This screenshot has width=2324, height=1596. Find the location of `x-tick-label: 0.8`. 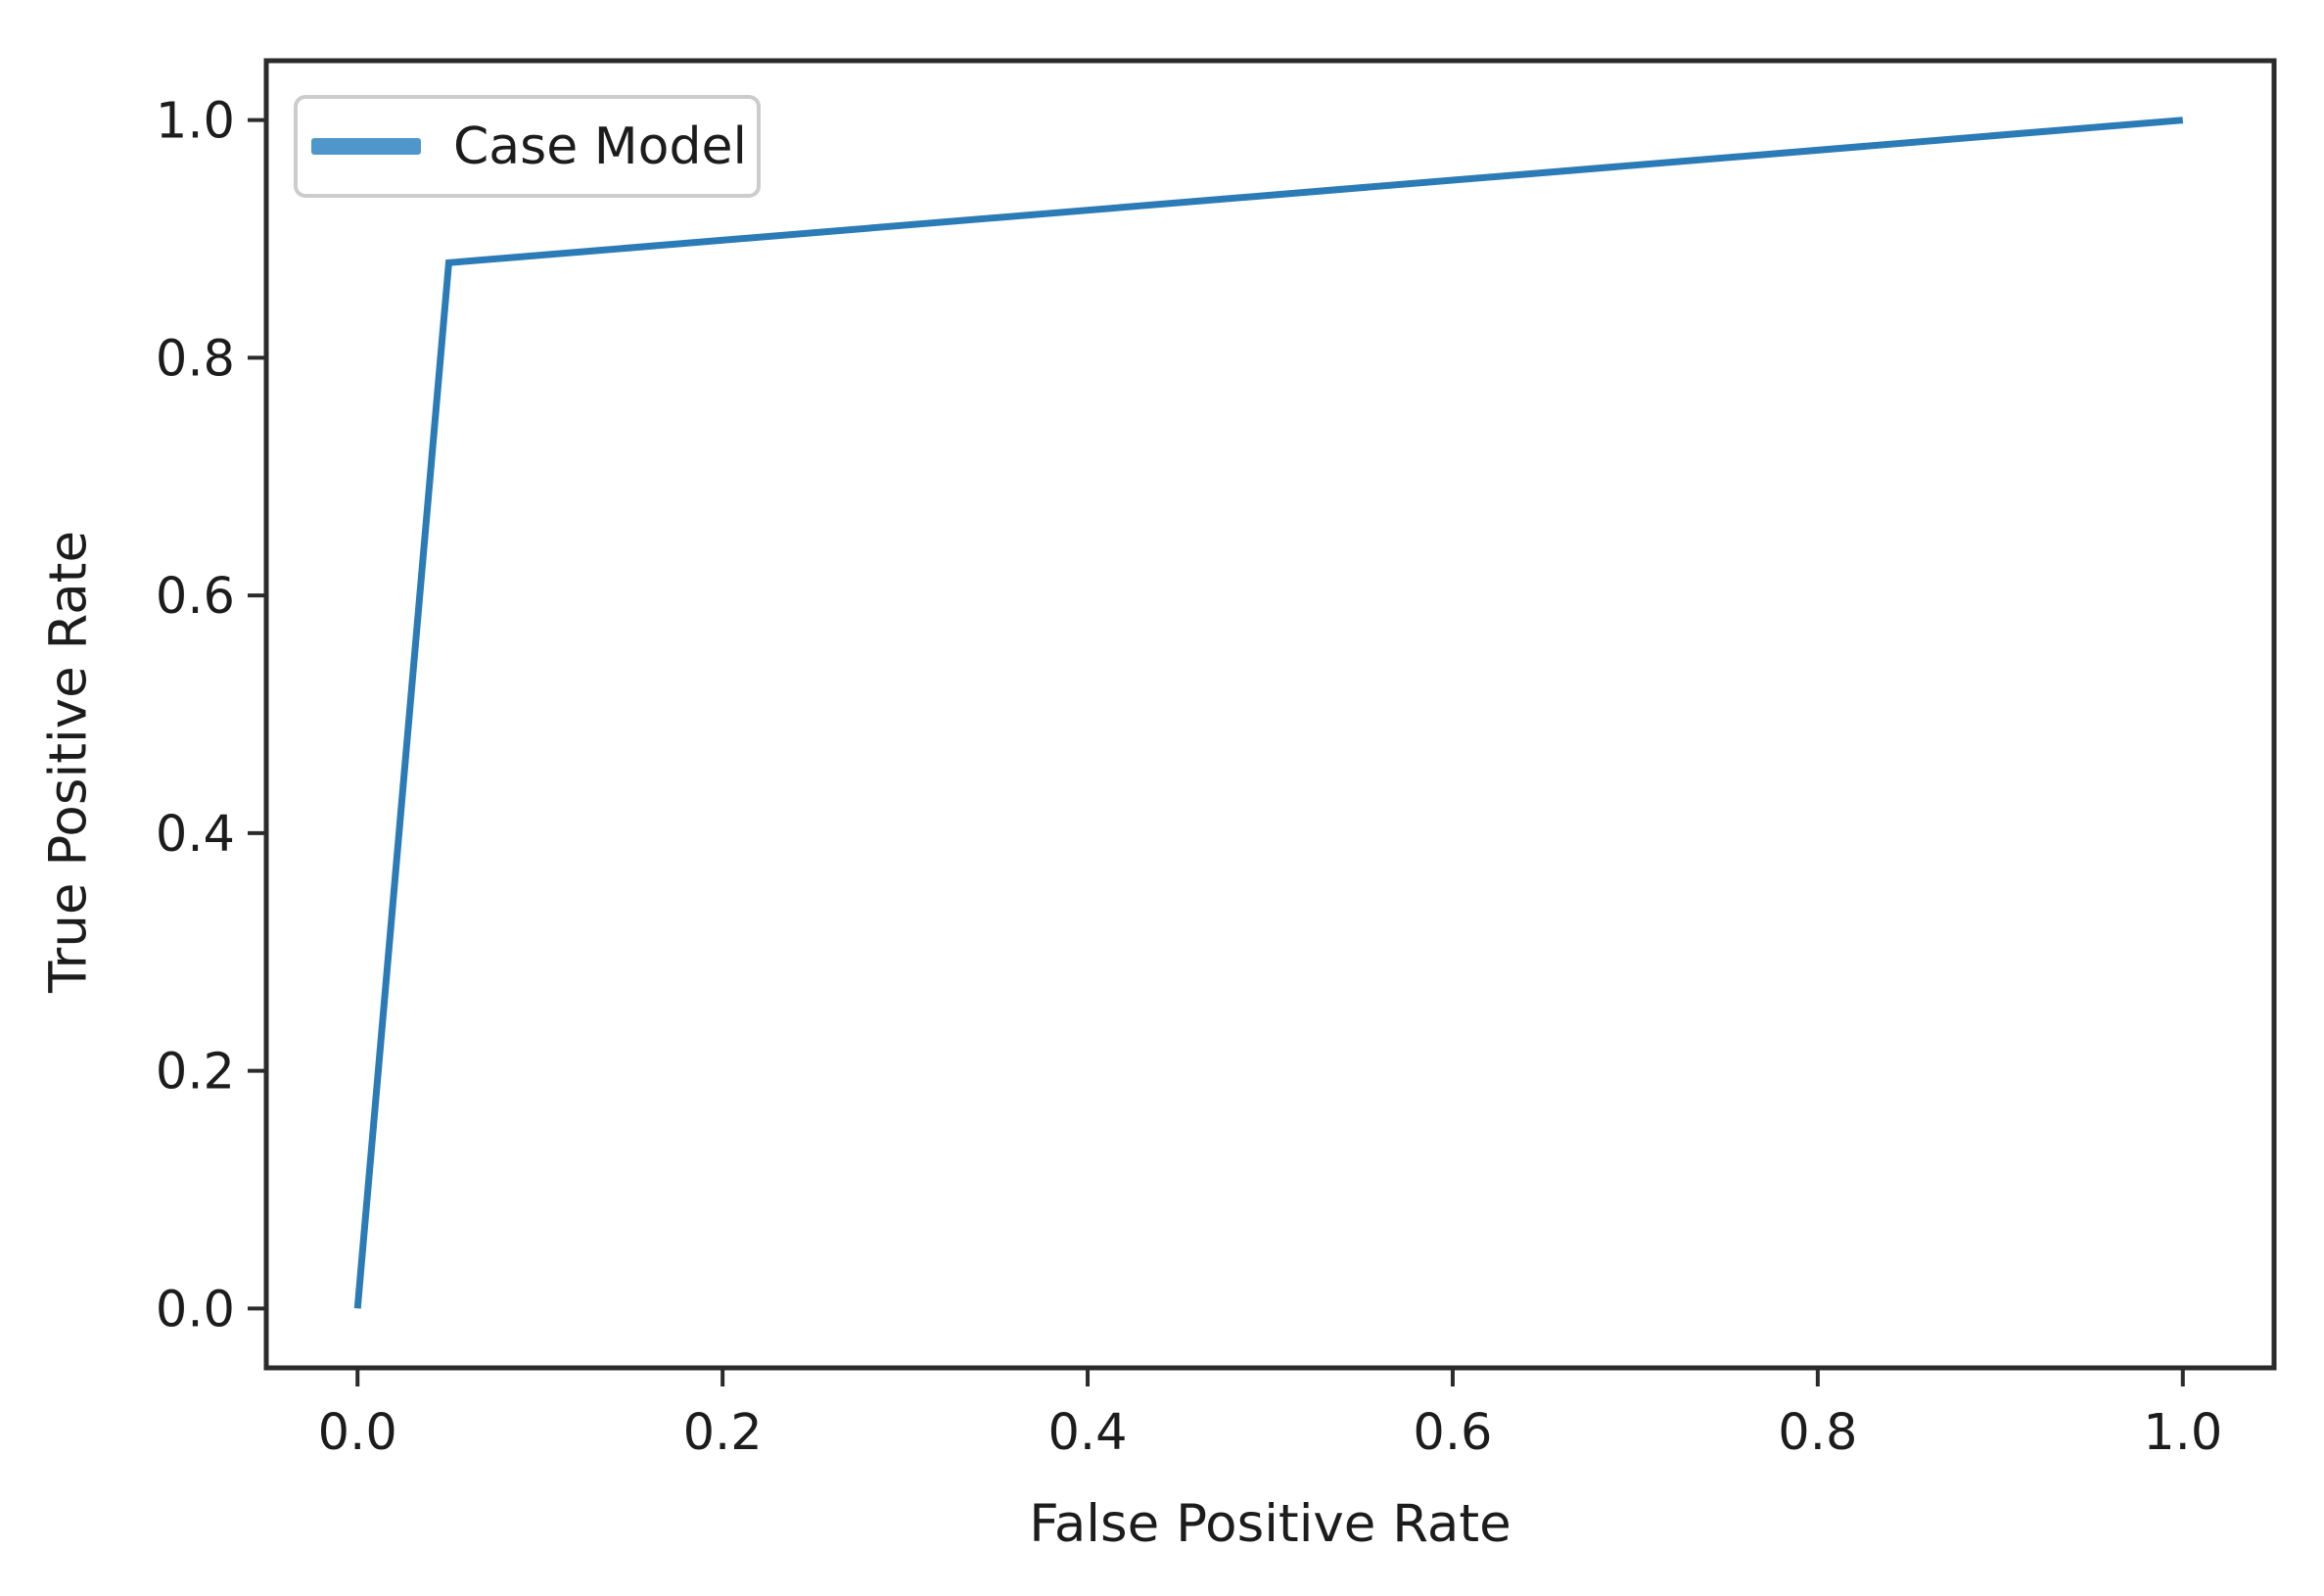

x-tick-label: 0.8 is located at coordinates (1817, 1433).